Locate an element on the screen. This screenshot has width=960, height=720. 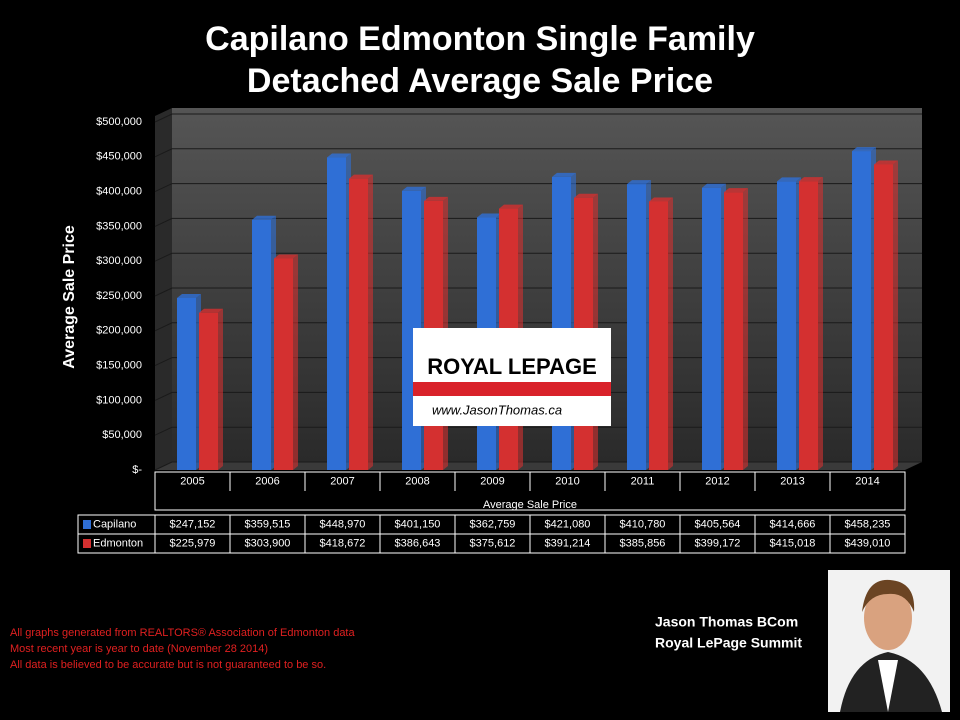
y-tick-label: $100,000 is located at coordinates (119, 400).